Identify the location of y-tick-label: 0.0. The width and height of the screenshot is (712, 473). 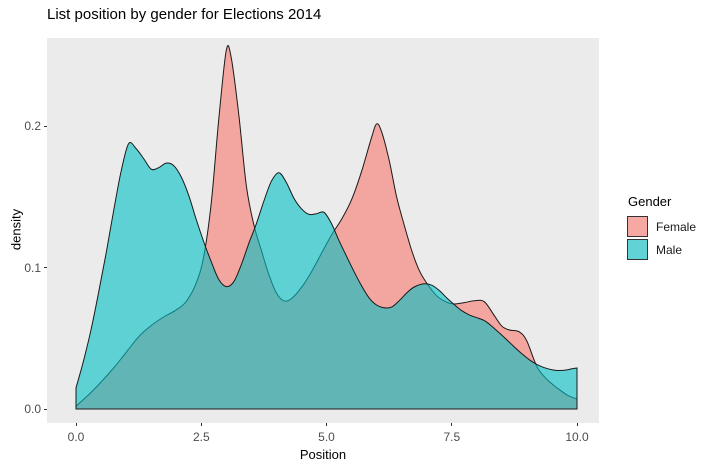
(32, 409).